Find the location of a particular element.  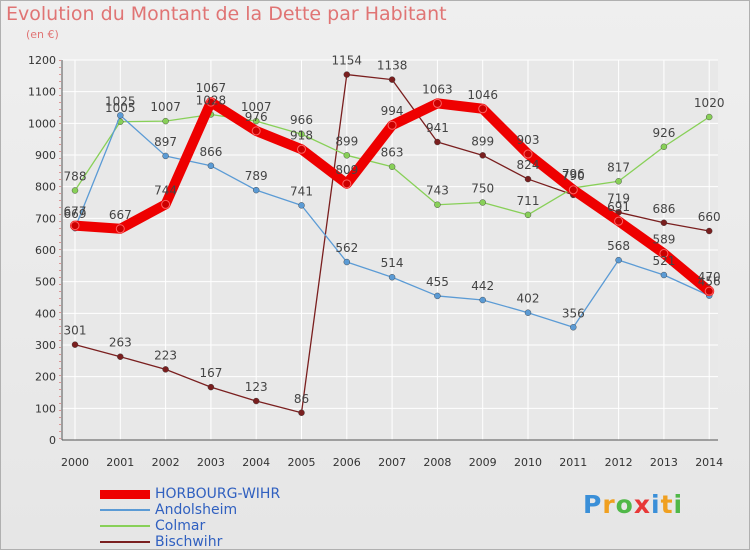

y-tick-label: 700 is located at coordinates (45, 218).